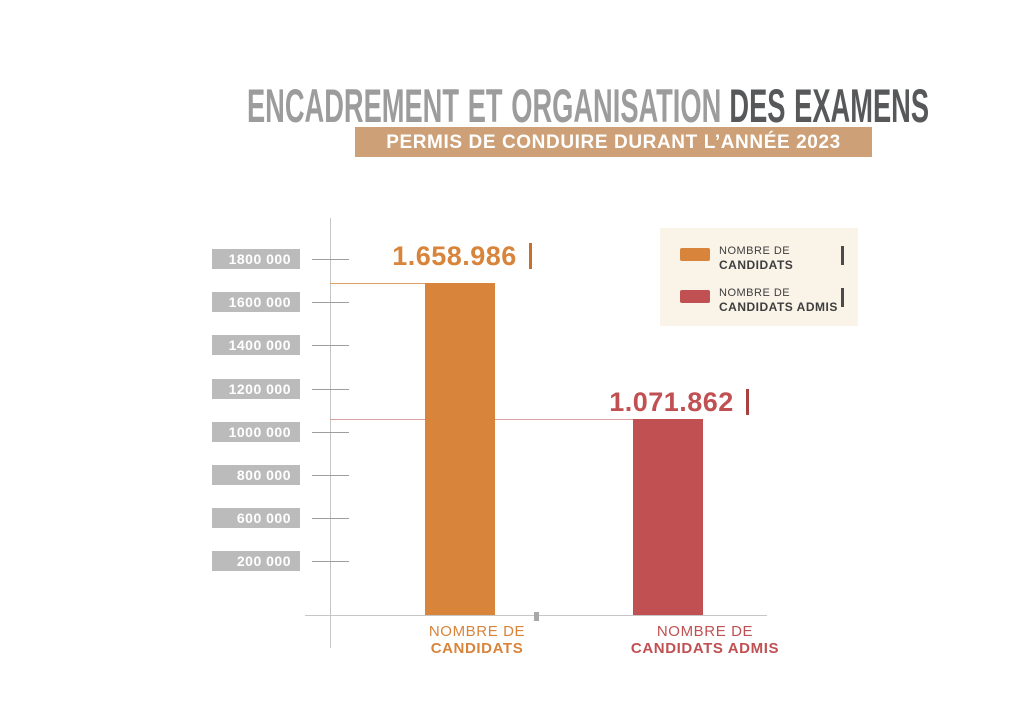 The width and height of the screenshot is (1024, 724). I want to click on y-axis-label: 1600 000, so click(256, 302).